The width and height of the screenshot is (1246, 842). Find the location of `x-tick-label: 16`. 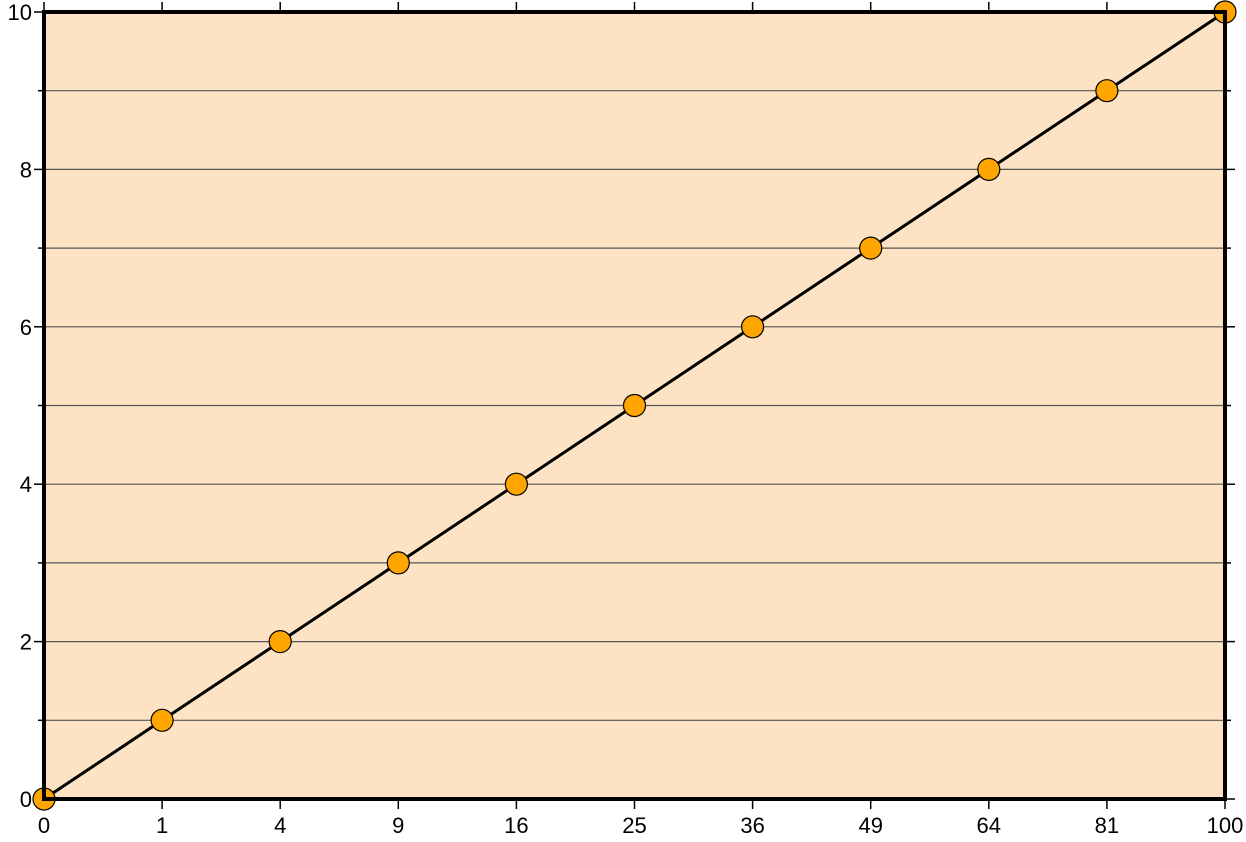

x-tick-label: 16 is located at coordinates (516, 825).